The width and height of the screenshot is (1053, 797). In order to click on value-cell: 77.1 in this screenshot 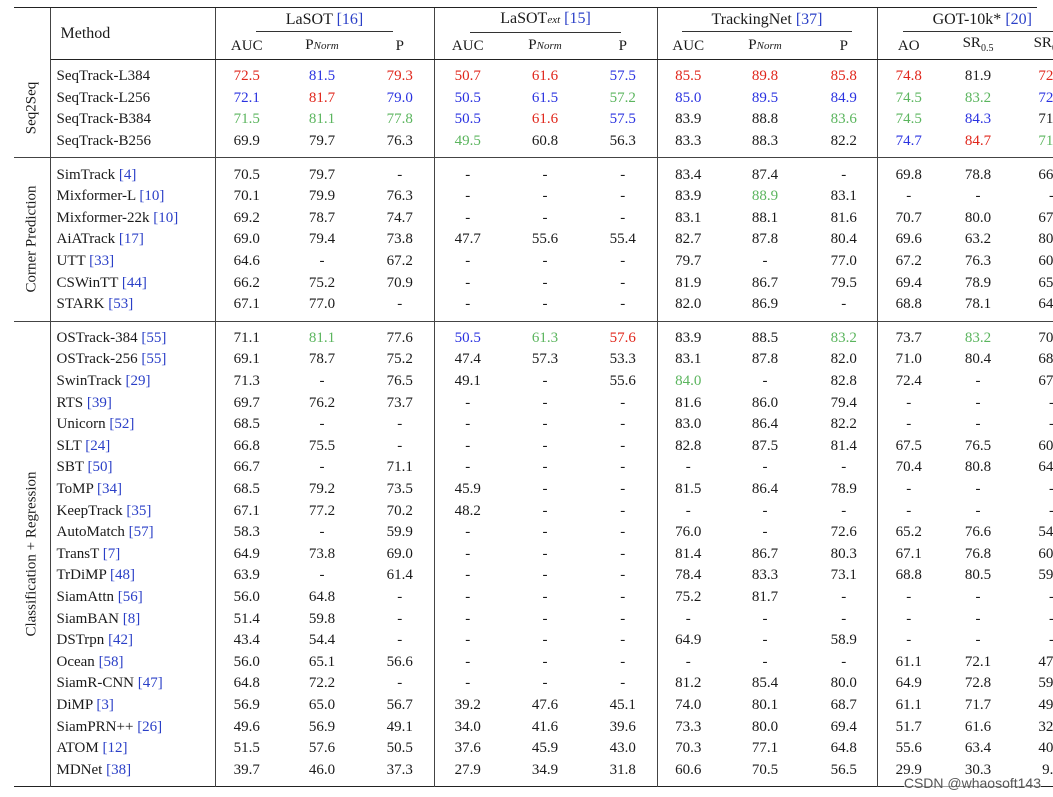, I will do `click(765, 748)`.